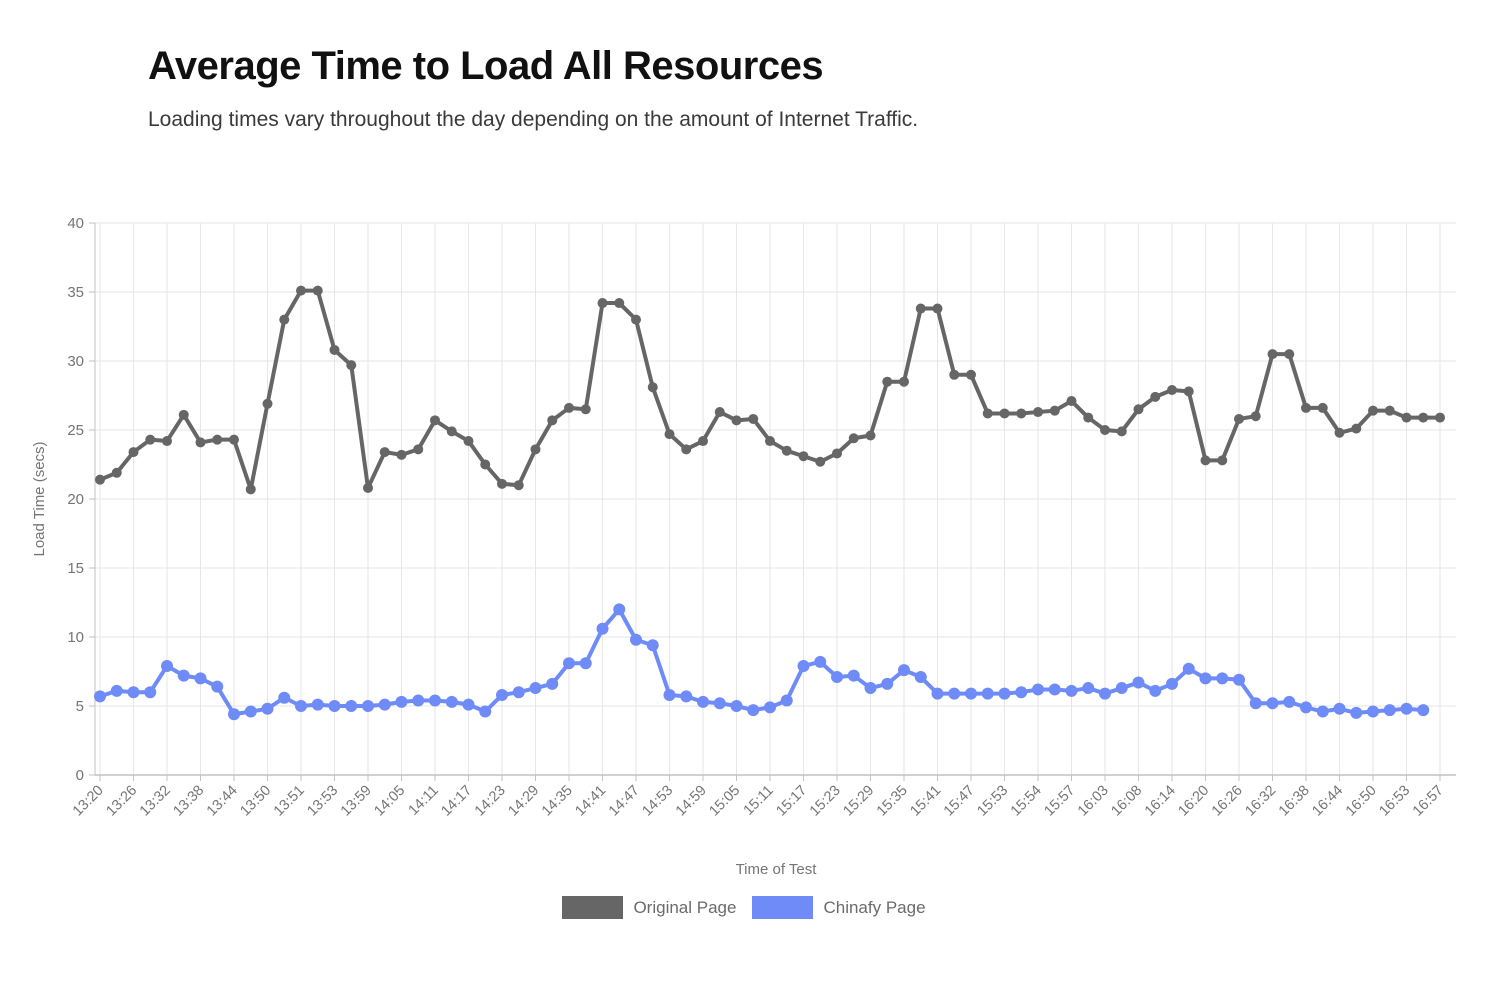  I want to click on x-tick-label: 15:53, so click(992, 801).